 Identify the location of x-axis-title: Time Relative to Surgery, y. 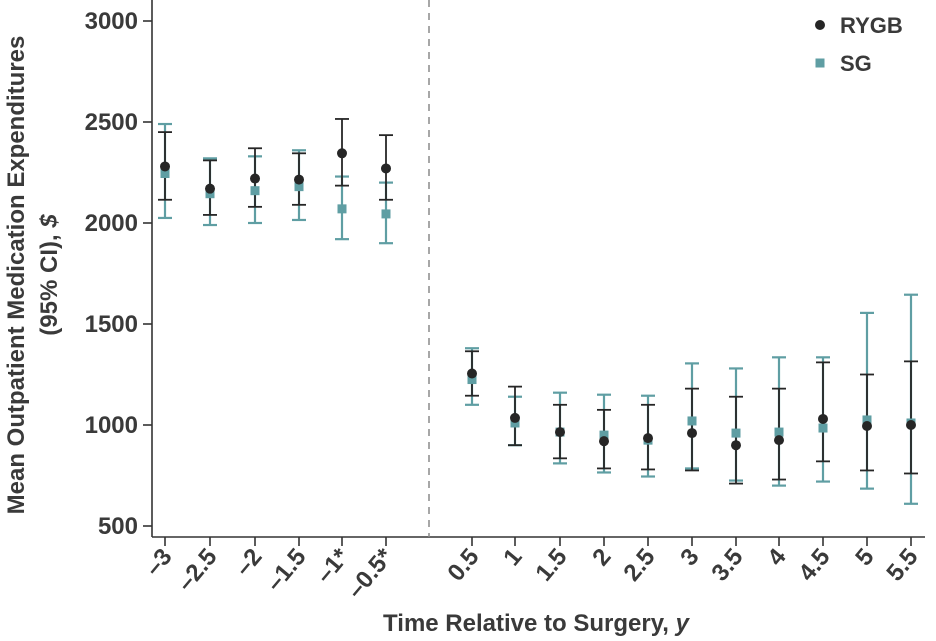
(537, 623).